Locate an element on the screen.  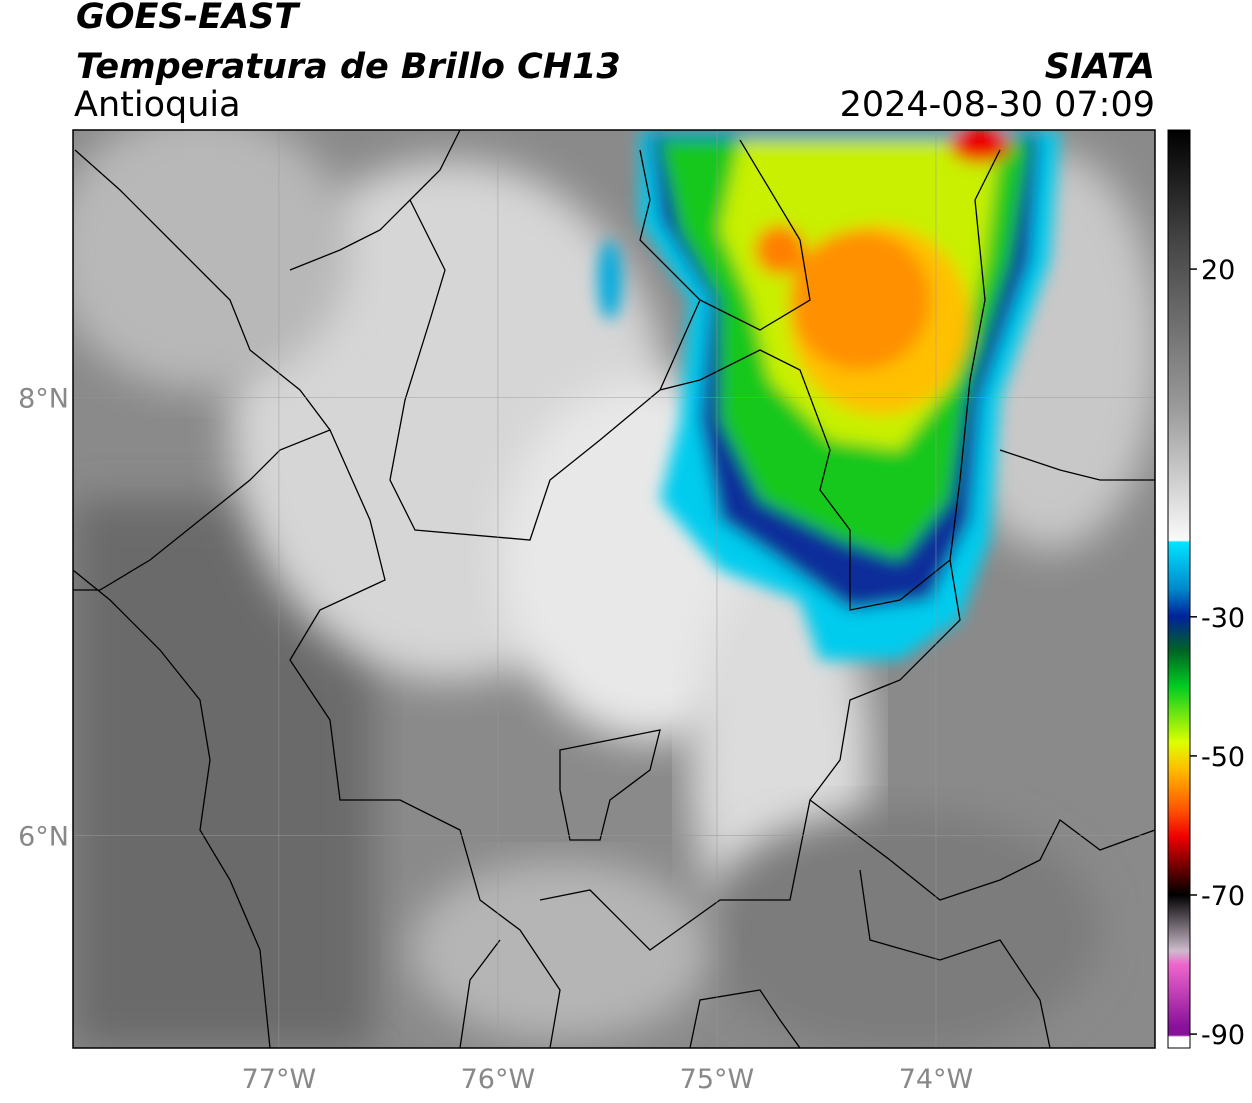
datetime: 2024-08-30 07:09 is located at coordinates (997, 105).